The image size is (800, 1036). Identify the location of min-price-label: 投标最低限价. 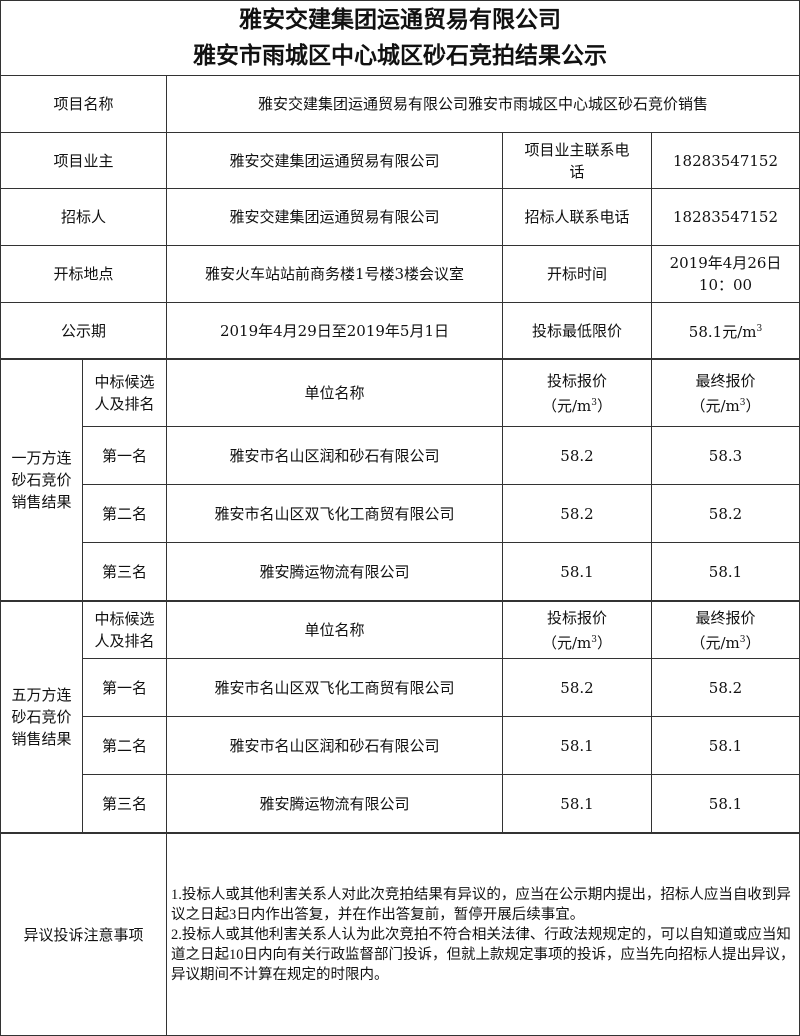
(577, 330).